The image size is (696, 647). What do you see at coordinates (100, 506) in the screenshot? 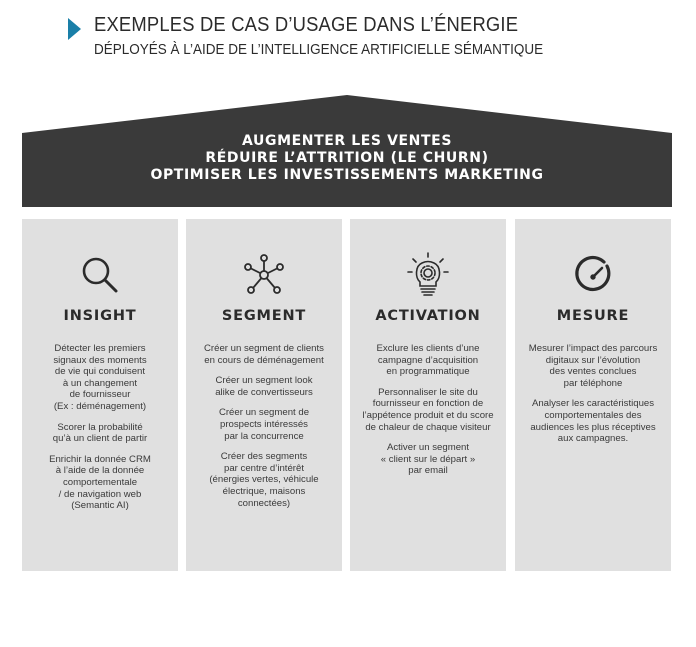
I see `pillar-text-line: (Semantic AI)` at bounding box center [100, 506].